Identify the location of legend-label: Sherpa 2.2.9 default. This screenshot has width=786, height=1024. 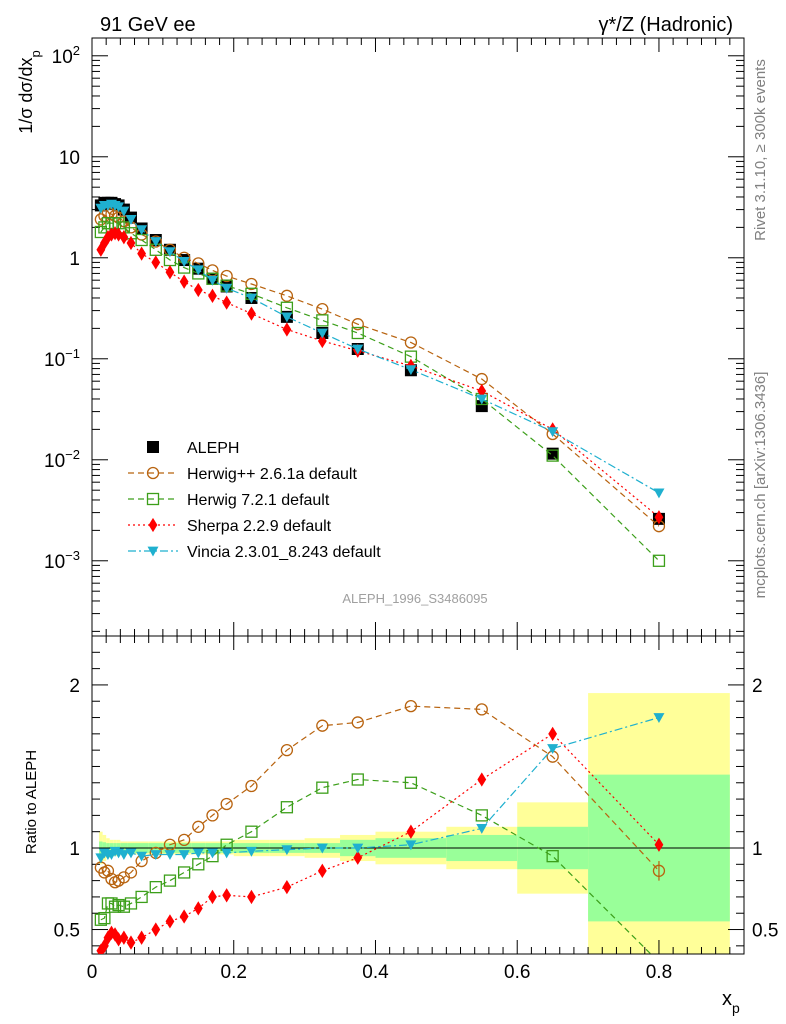
(259, 526).